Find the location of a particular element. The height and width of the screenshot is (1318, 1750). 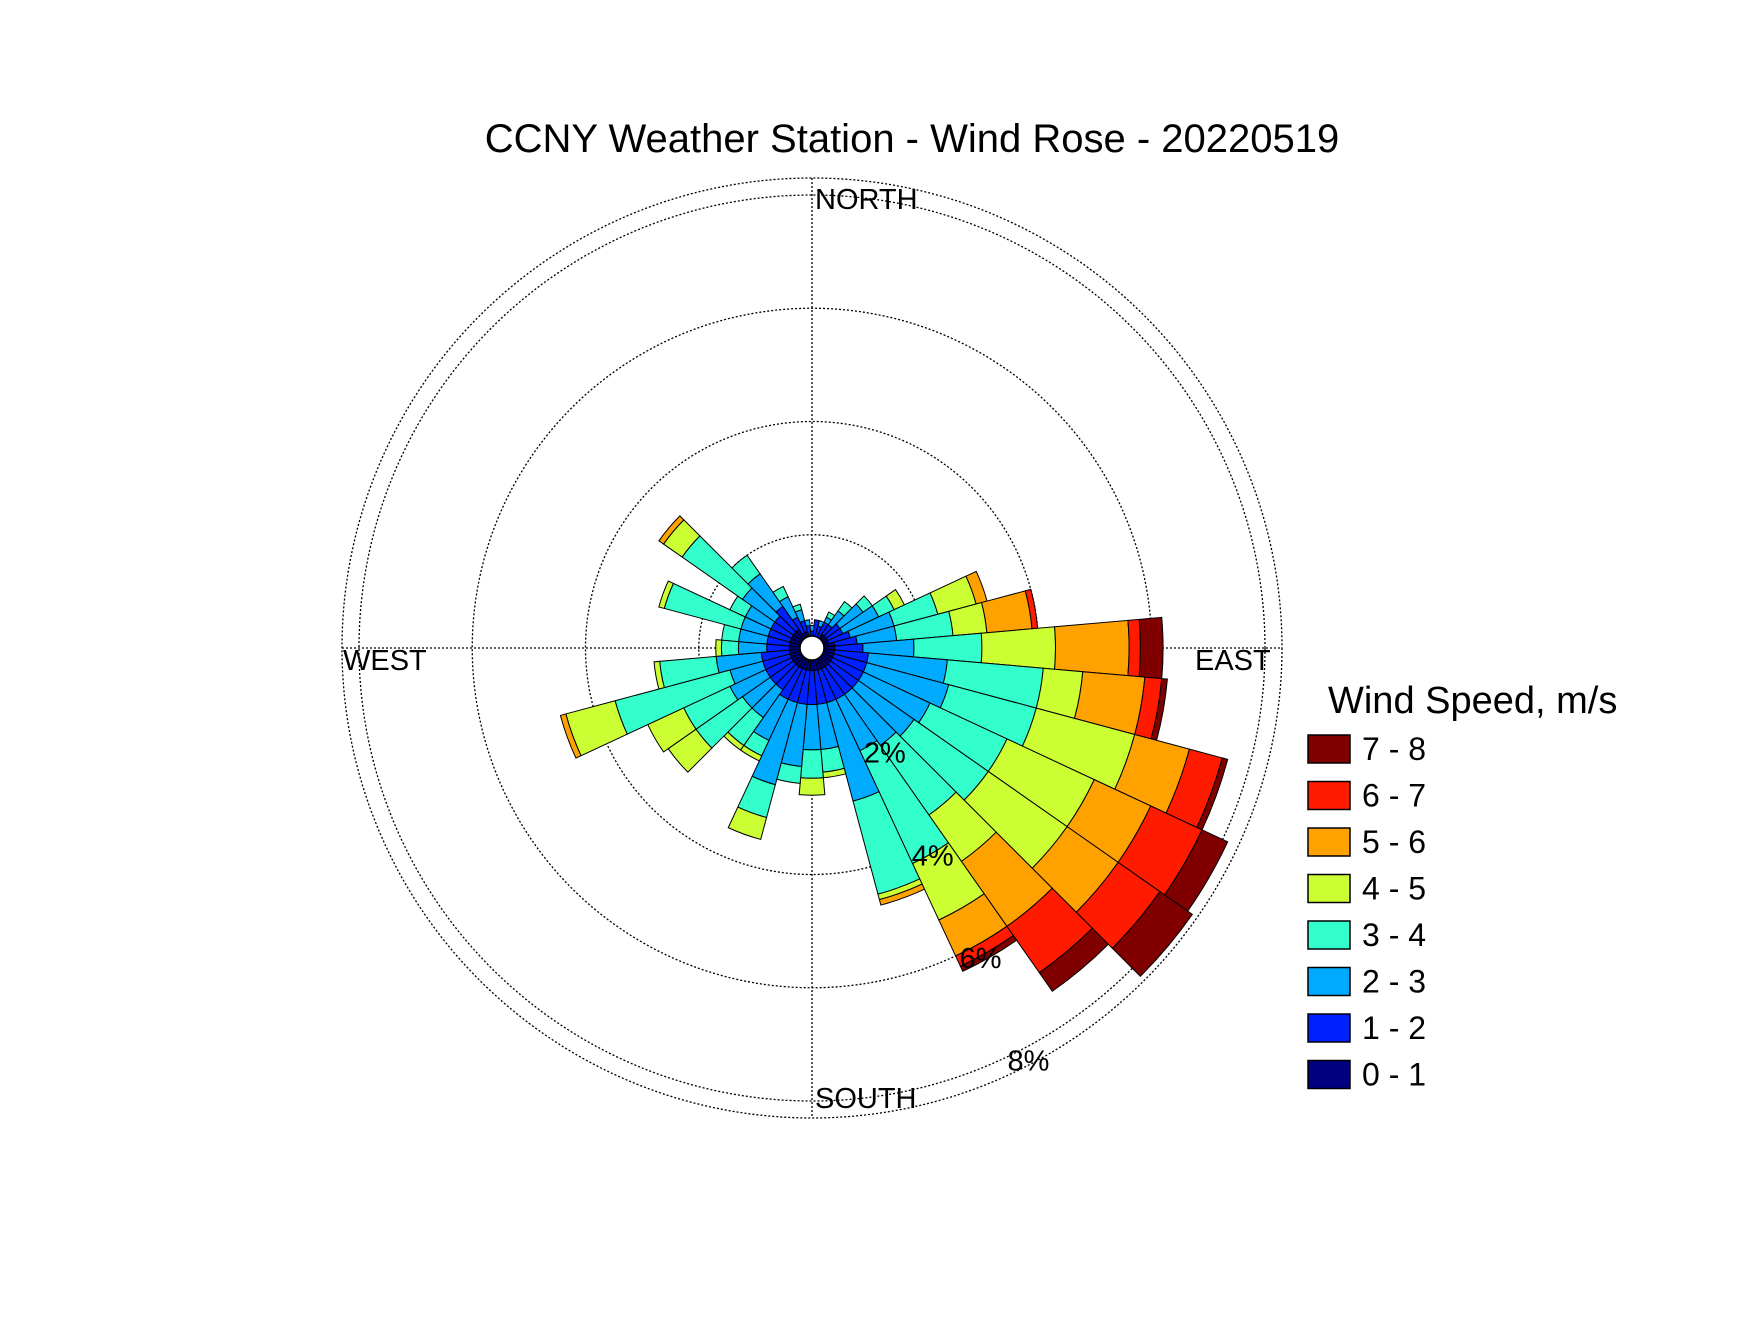

legend-title: Wind Speed, m/s is located at coordinates (1472, 701).